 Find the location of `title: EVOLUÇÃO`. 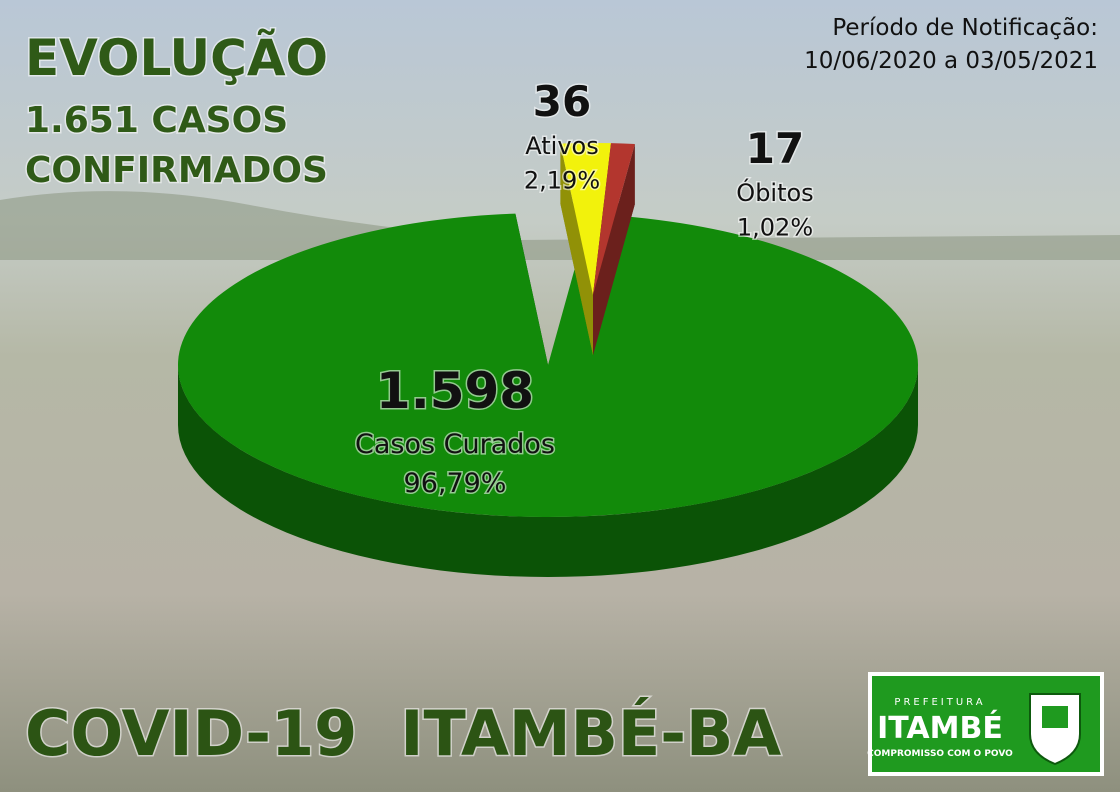

title: EVOLUÇÃO is located at coordinates (176, 57).